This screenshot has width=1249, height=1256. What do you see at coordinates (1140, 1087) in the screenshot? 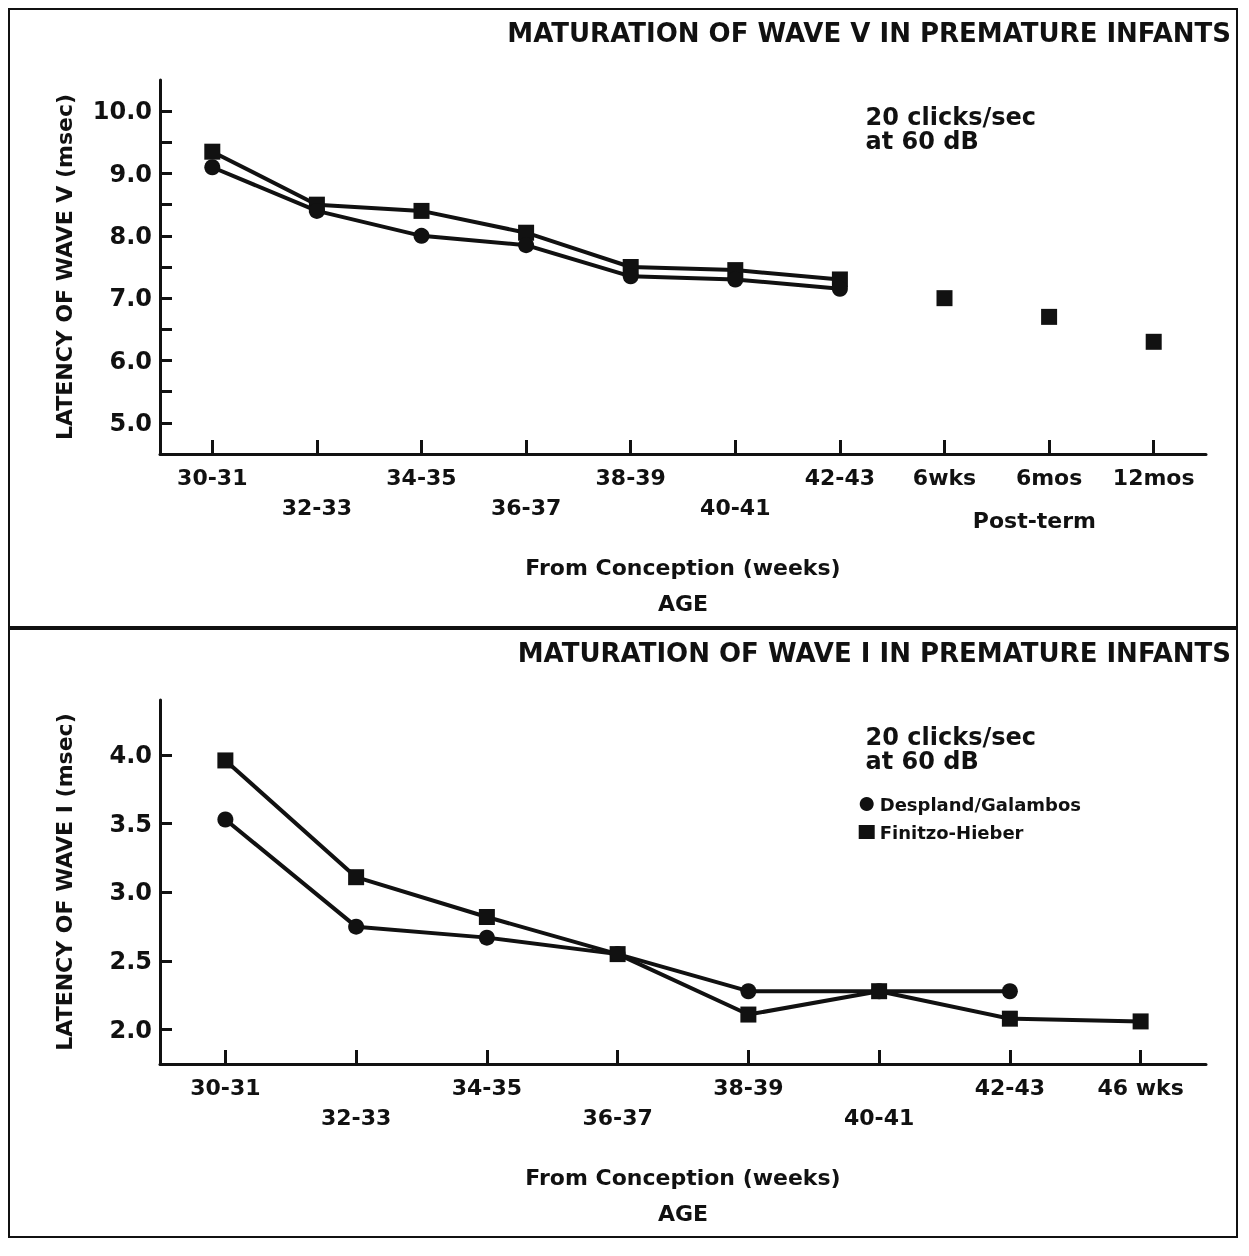
I see `x-tick-label: 46 wks` at bounding box center [1140, 1087].